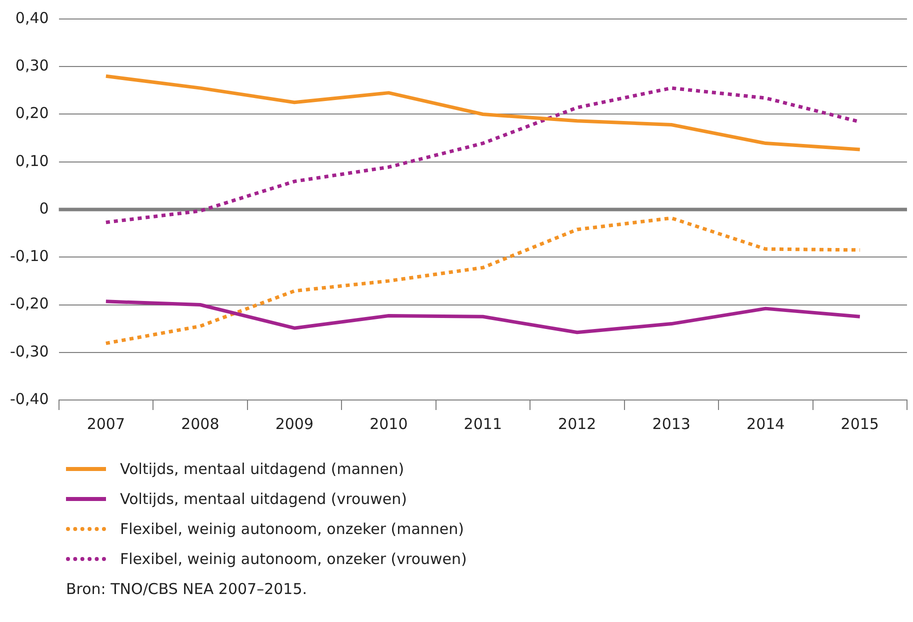 This screenshot has height=622, width=913. I want to click on legend-label: Voltijds, mentaal uitdagend (mannen), so click(262, 469).